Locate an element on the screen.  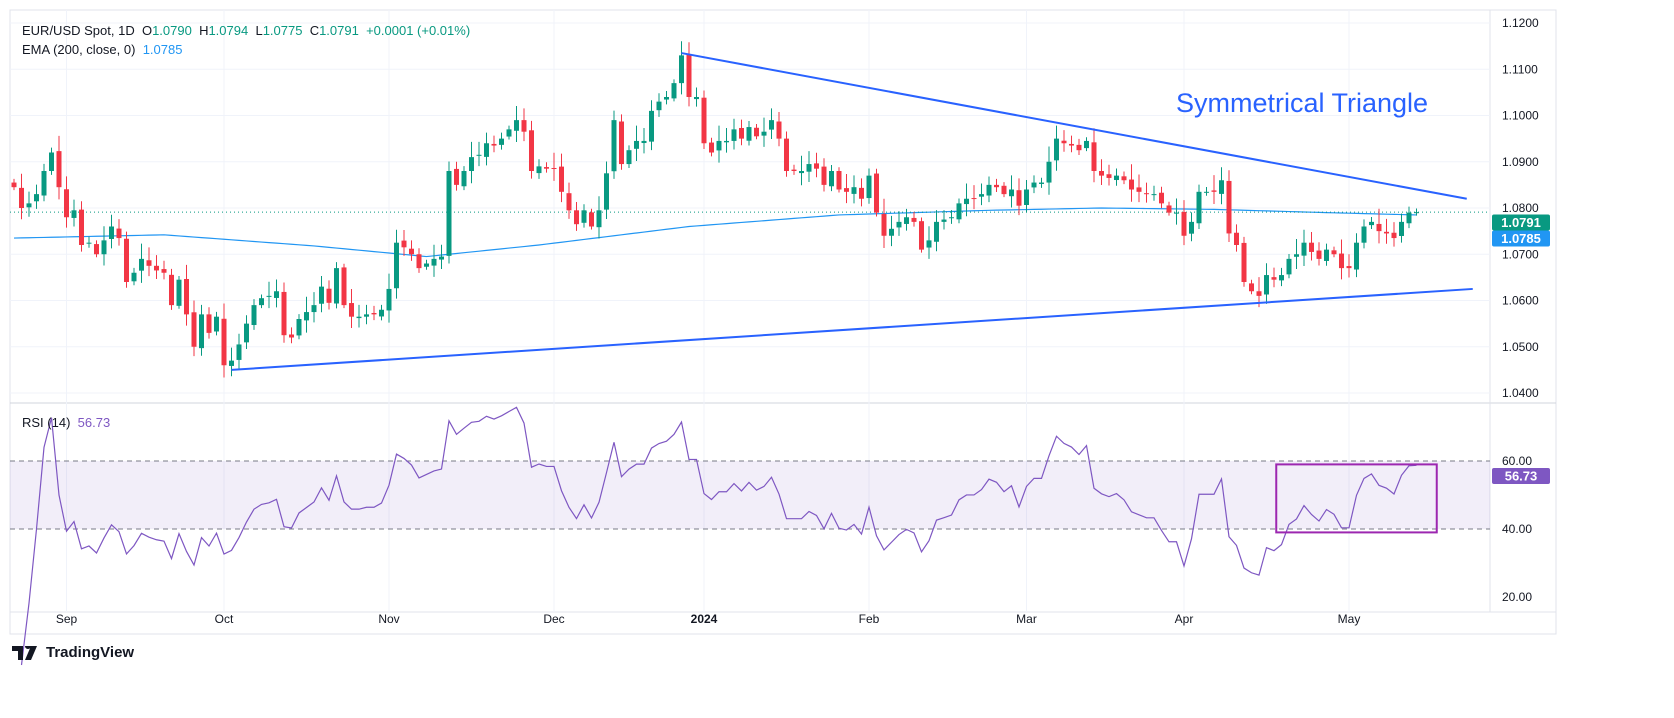
change-value: +0.0001 (+0.01%) is located at coordinates (418, 30).